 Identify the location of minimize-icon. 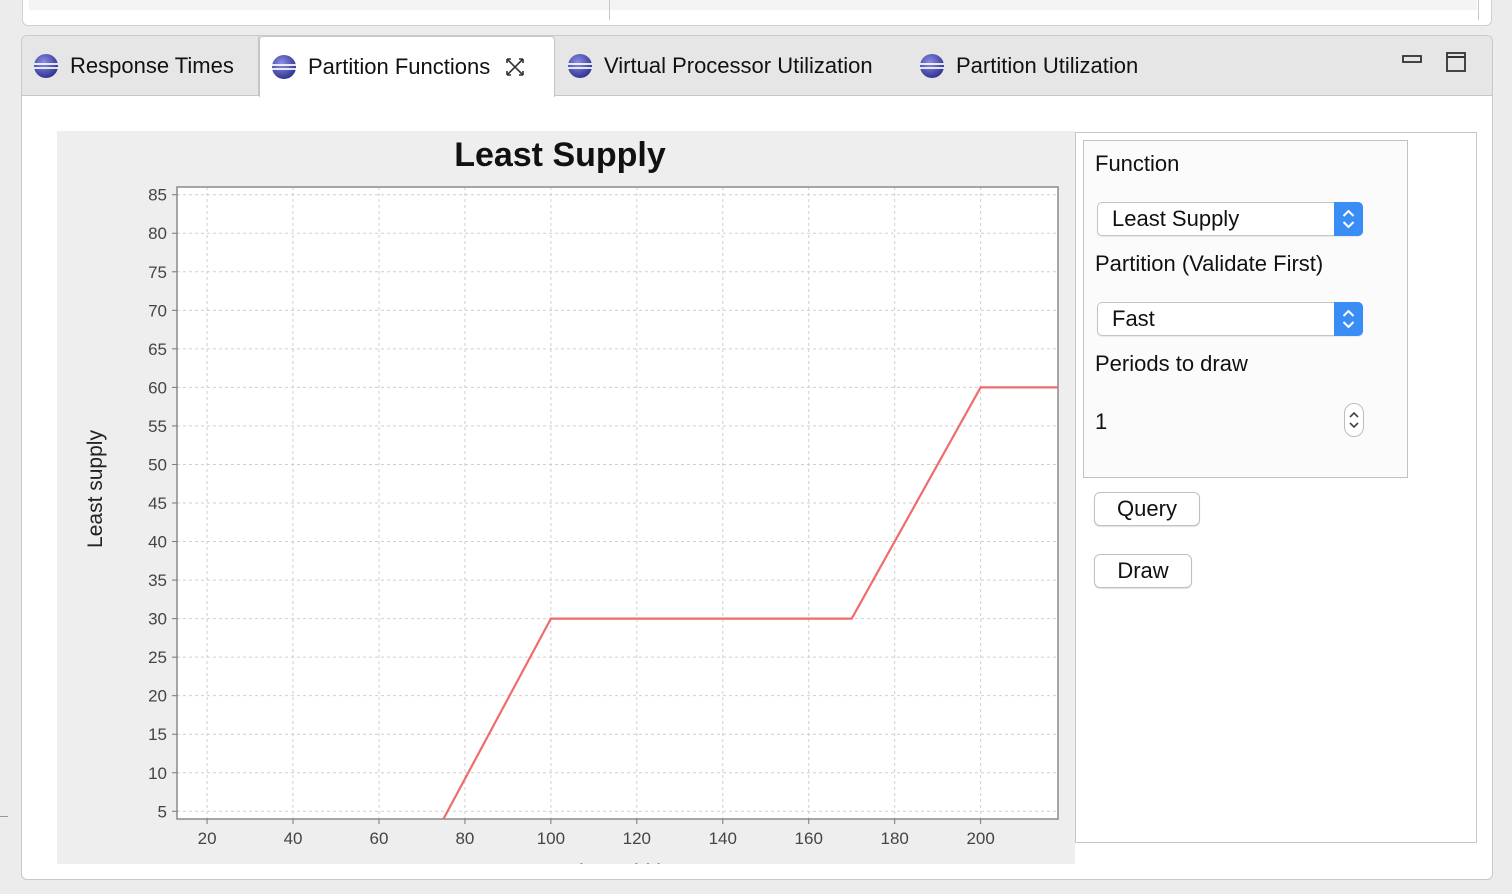
(1412, 62).